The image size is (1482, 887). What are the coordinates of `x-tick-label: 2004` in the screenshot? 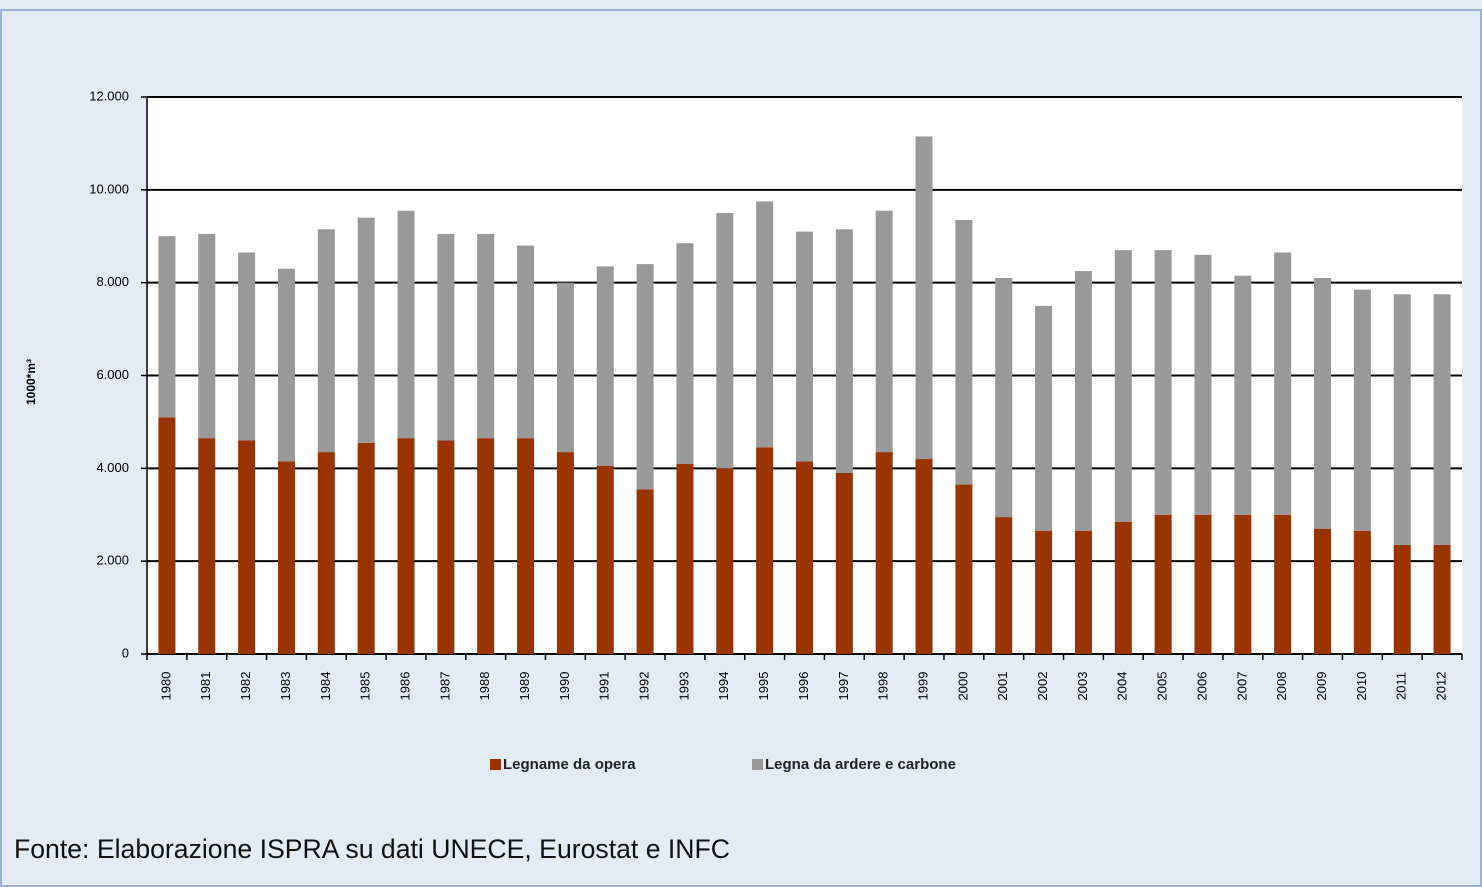 It's located at (1122, 686).